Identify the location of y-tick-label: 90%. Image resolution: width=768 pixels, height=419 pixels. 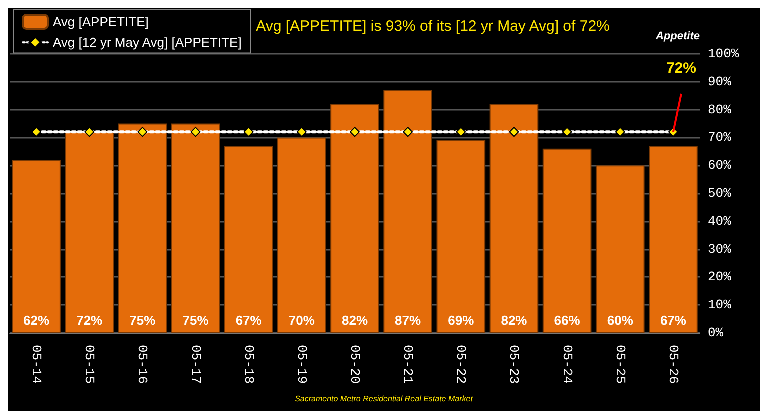
(720, 82).